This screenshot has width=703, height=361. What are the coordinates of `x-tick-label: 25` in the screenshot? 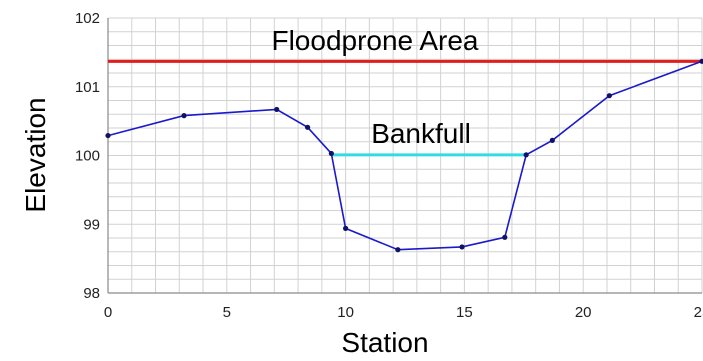 It's located at (698, 312).